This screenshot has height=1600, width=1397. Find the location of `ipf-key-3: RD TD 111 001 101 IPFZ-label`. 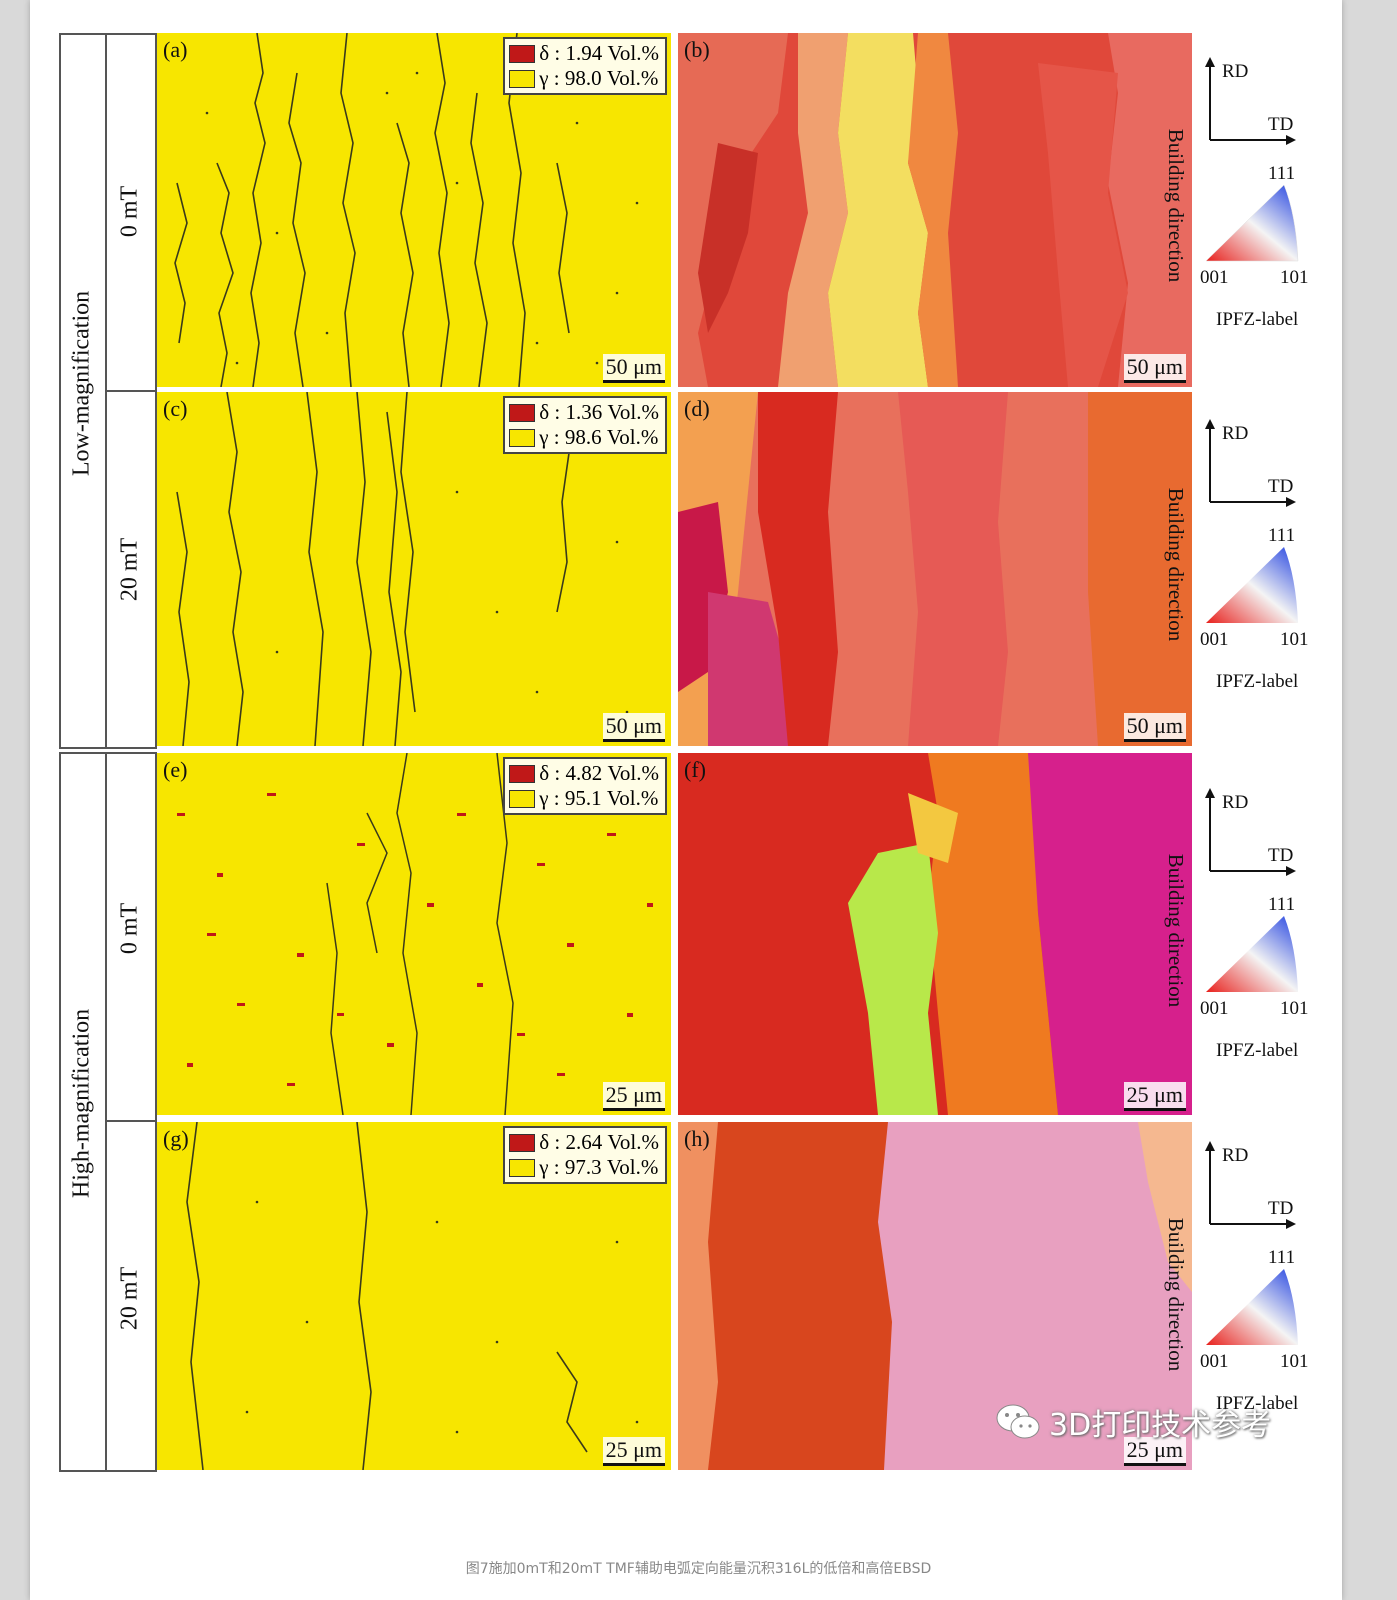

ipf-key-3: RD TD 111 001 101 IPFZ-label is located at coordinates (1263, 936).